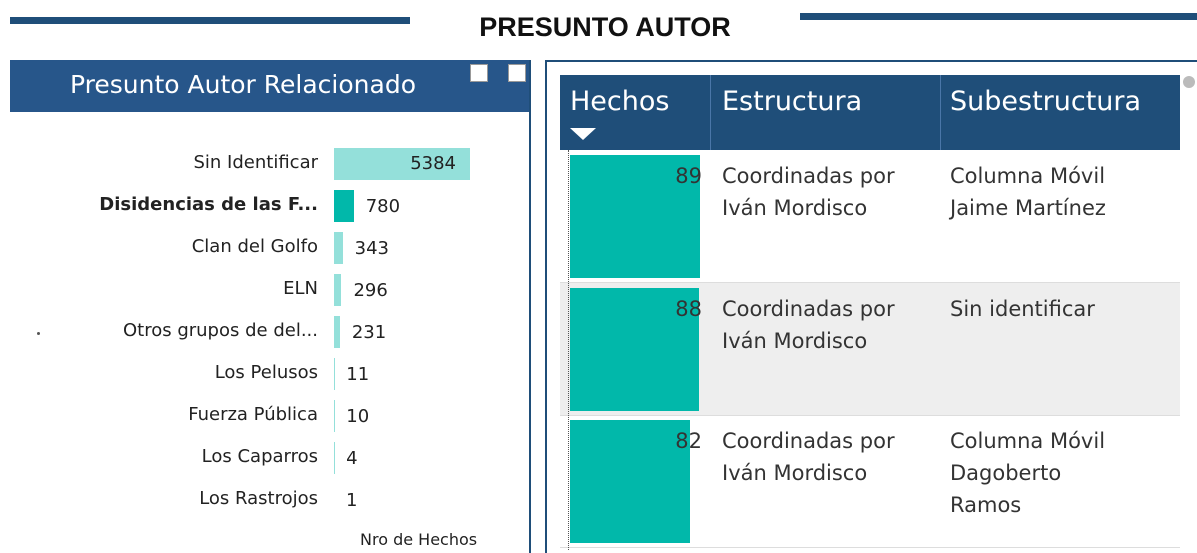 This screenshot has width=1197, height=553. What do you see at coordinates (419, 539) in the screenshot?
I see `x-axis-label: Nro de Hechos` at bounding box center [419, 539].